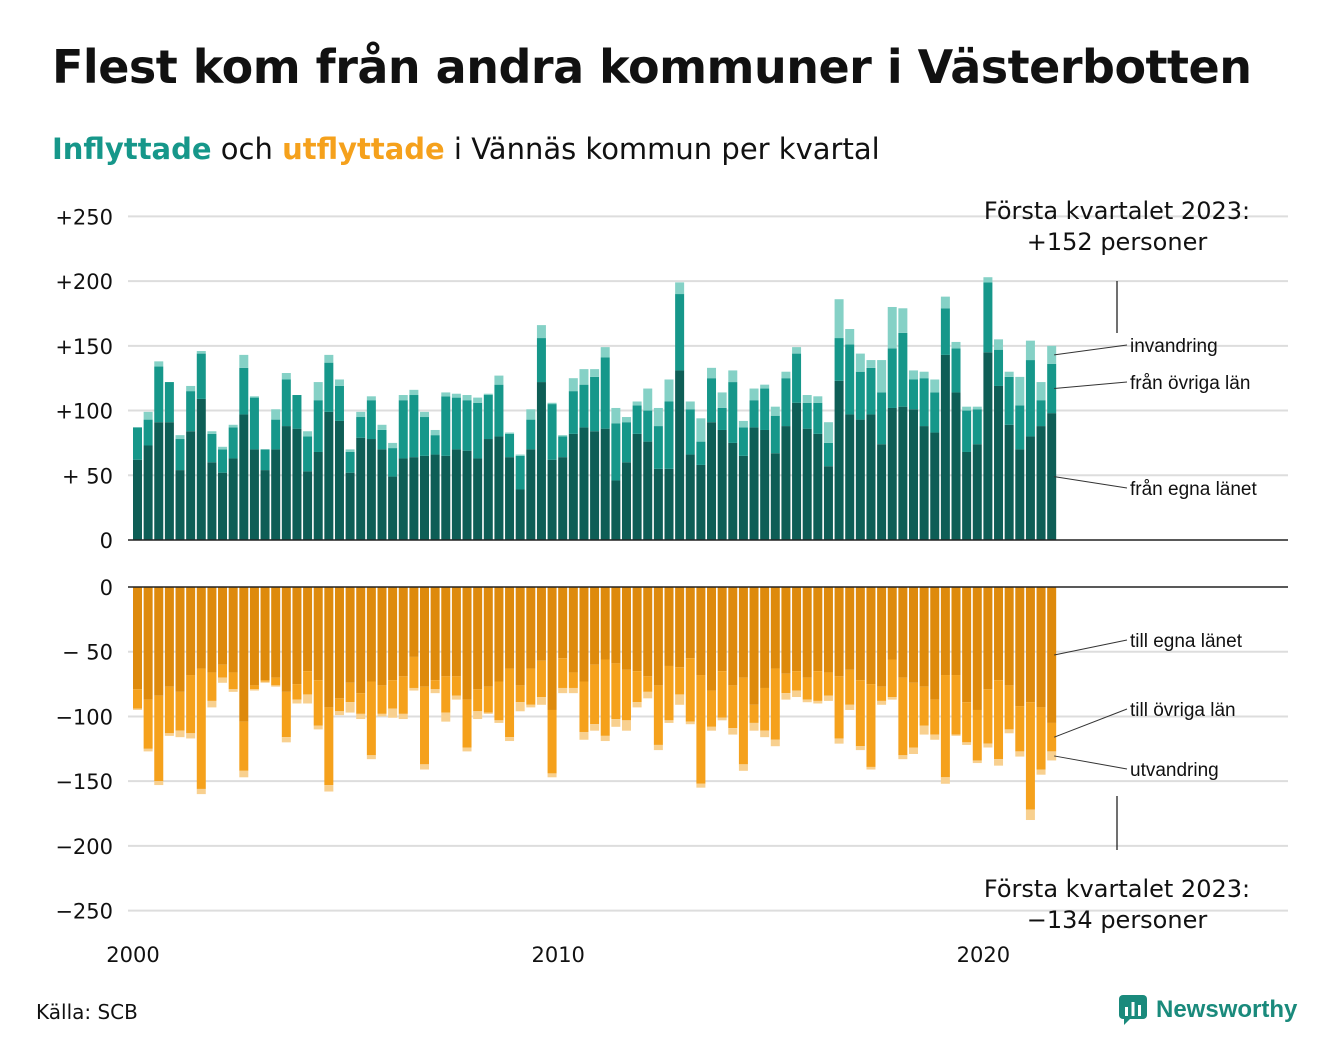 The height and width of the screenshot is (1060, 1340). I want to click on annotation-out-line2: −134 personer, so click(1117, 920).